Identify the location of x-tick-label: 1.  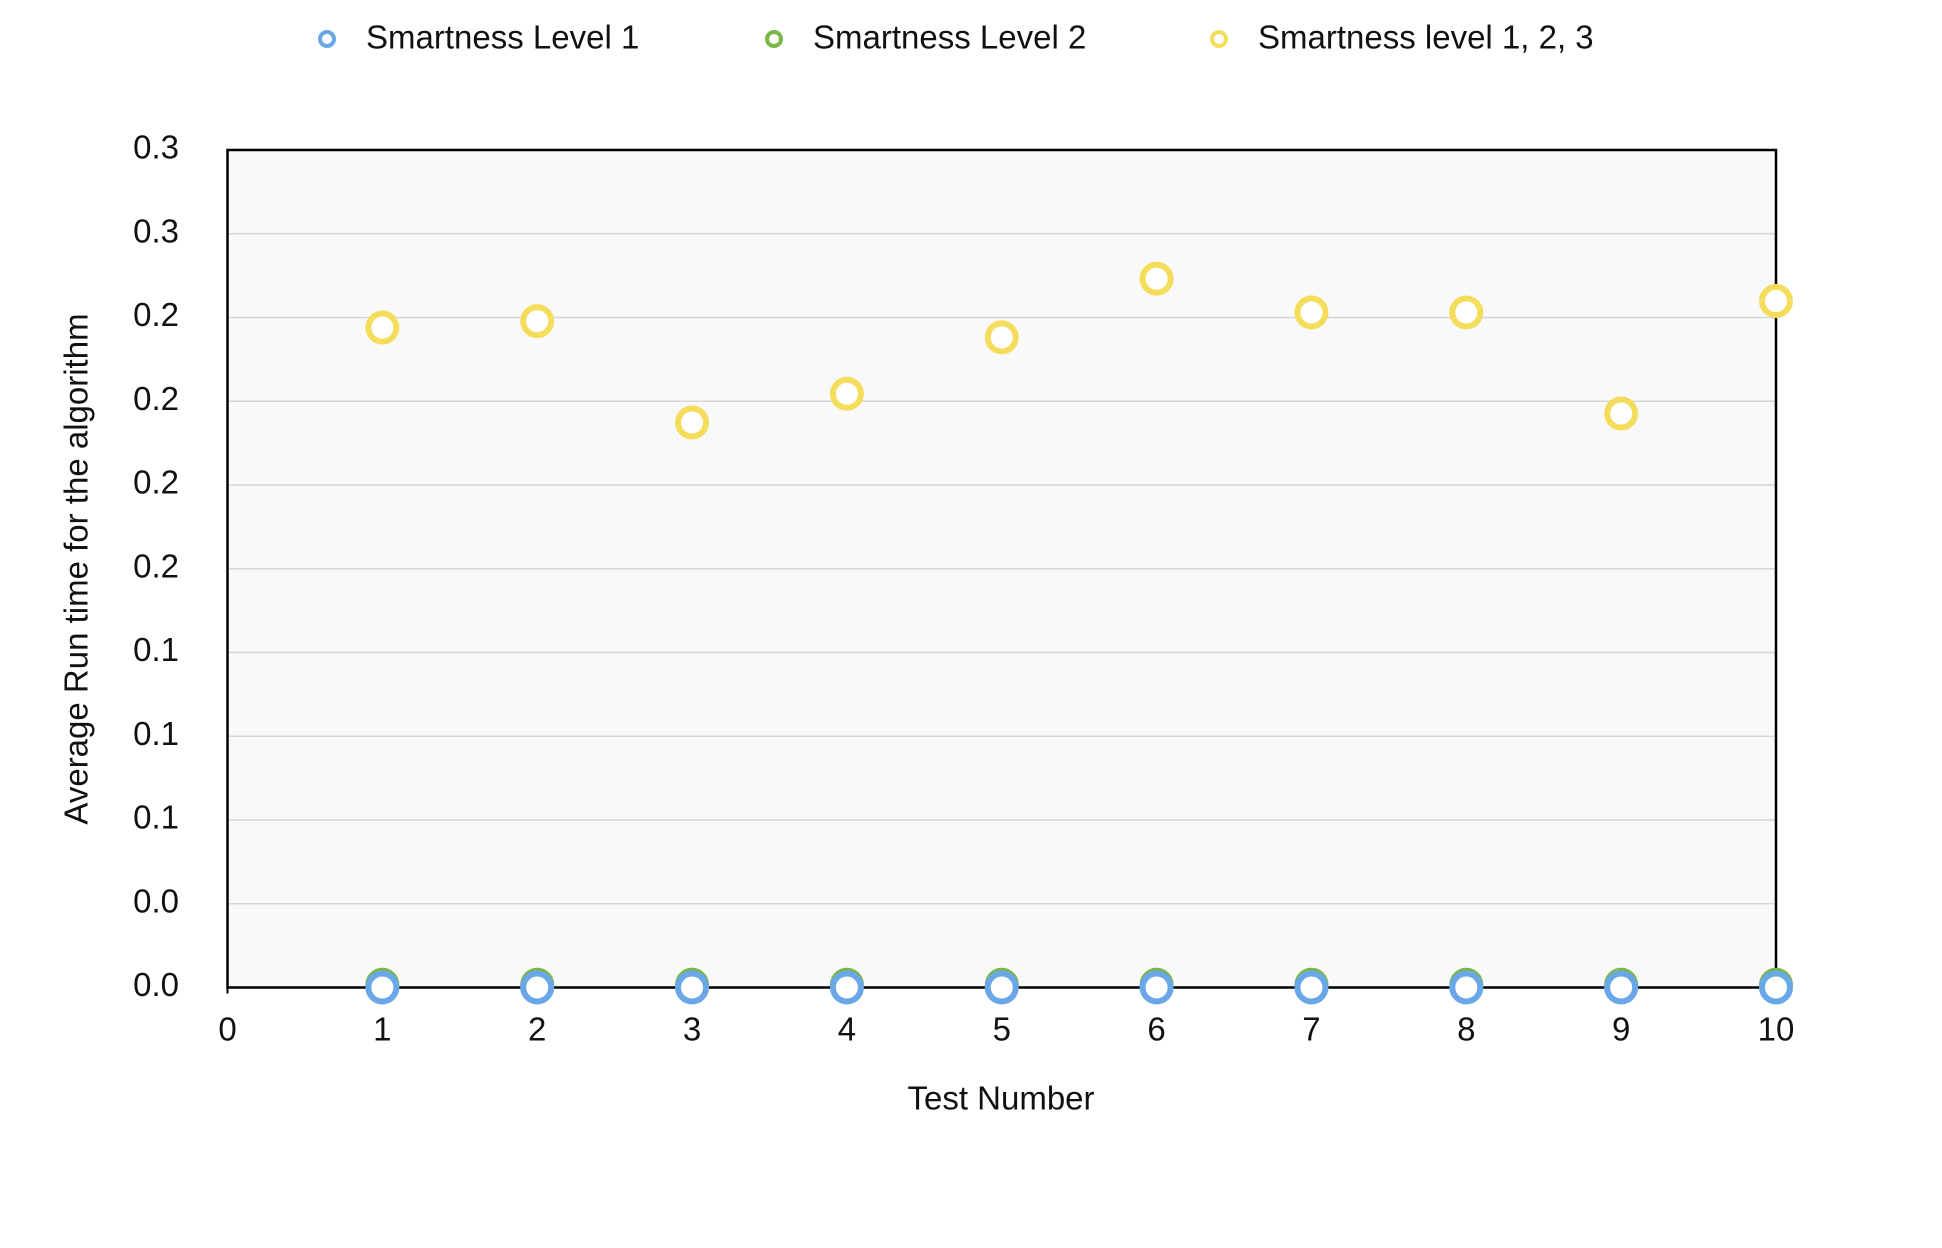
(382, 1029).